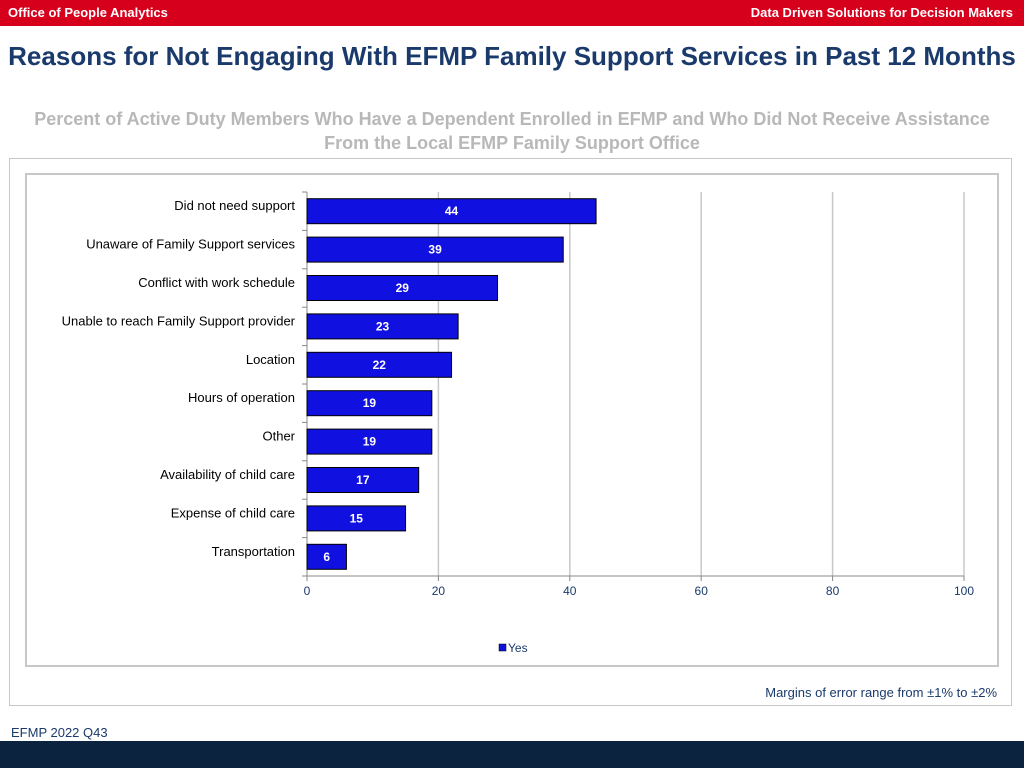 The height and width of the screenshot is (768, 1024). I want to click on data-label: 17, so click(363, 480).